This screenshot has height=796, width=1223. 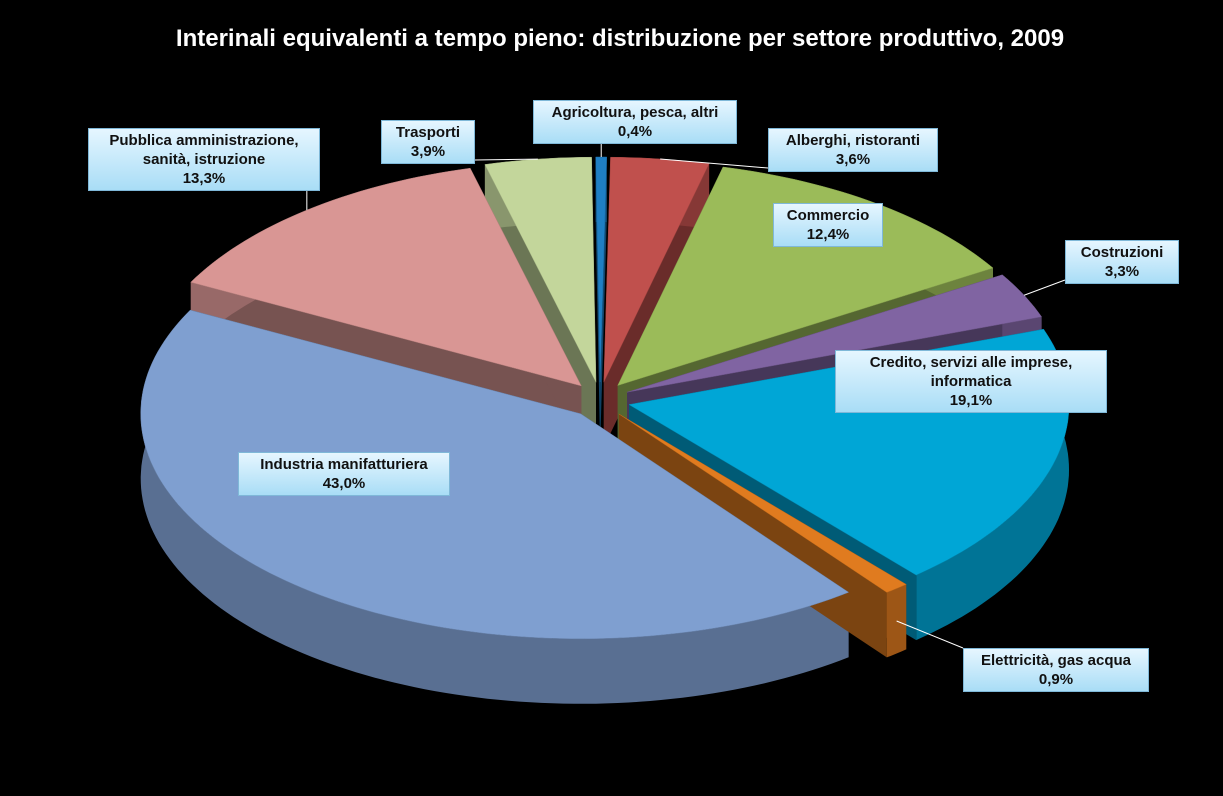 What do you see at coordinates (828, 234) in the screenshot?
I see `label-value: 12,4%` at bounding box center [828, 234].